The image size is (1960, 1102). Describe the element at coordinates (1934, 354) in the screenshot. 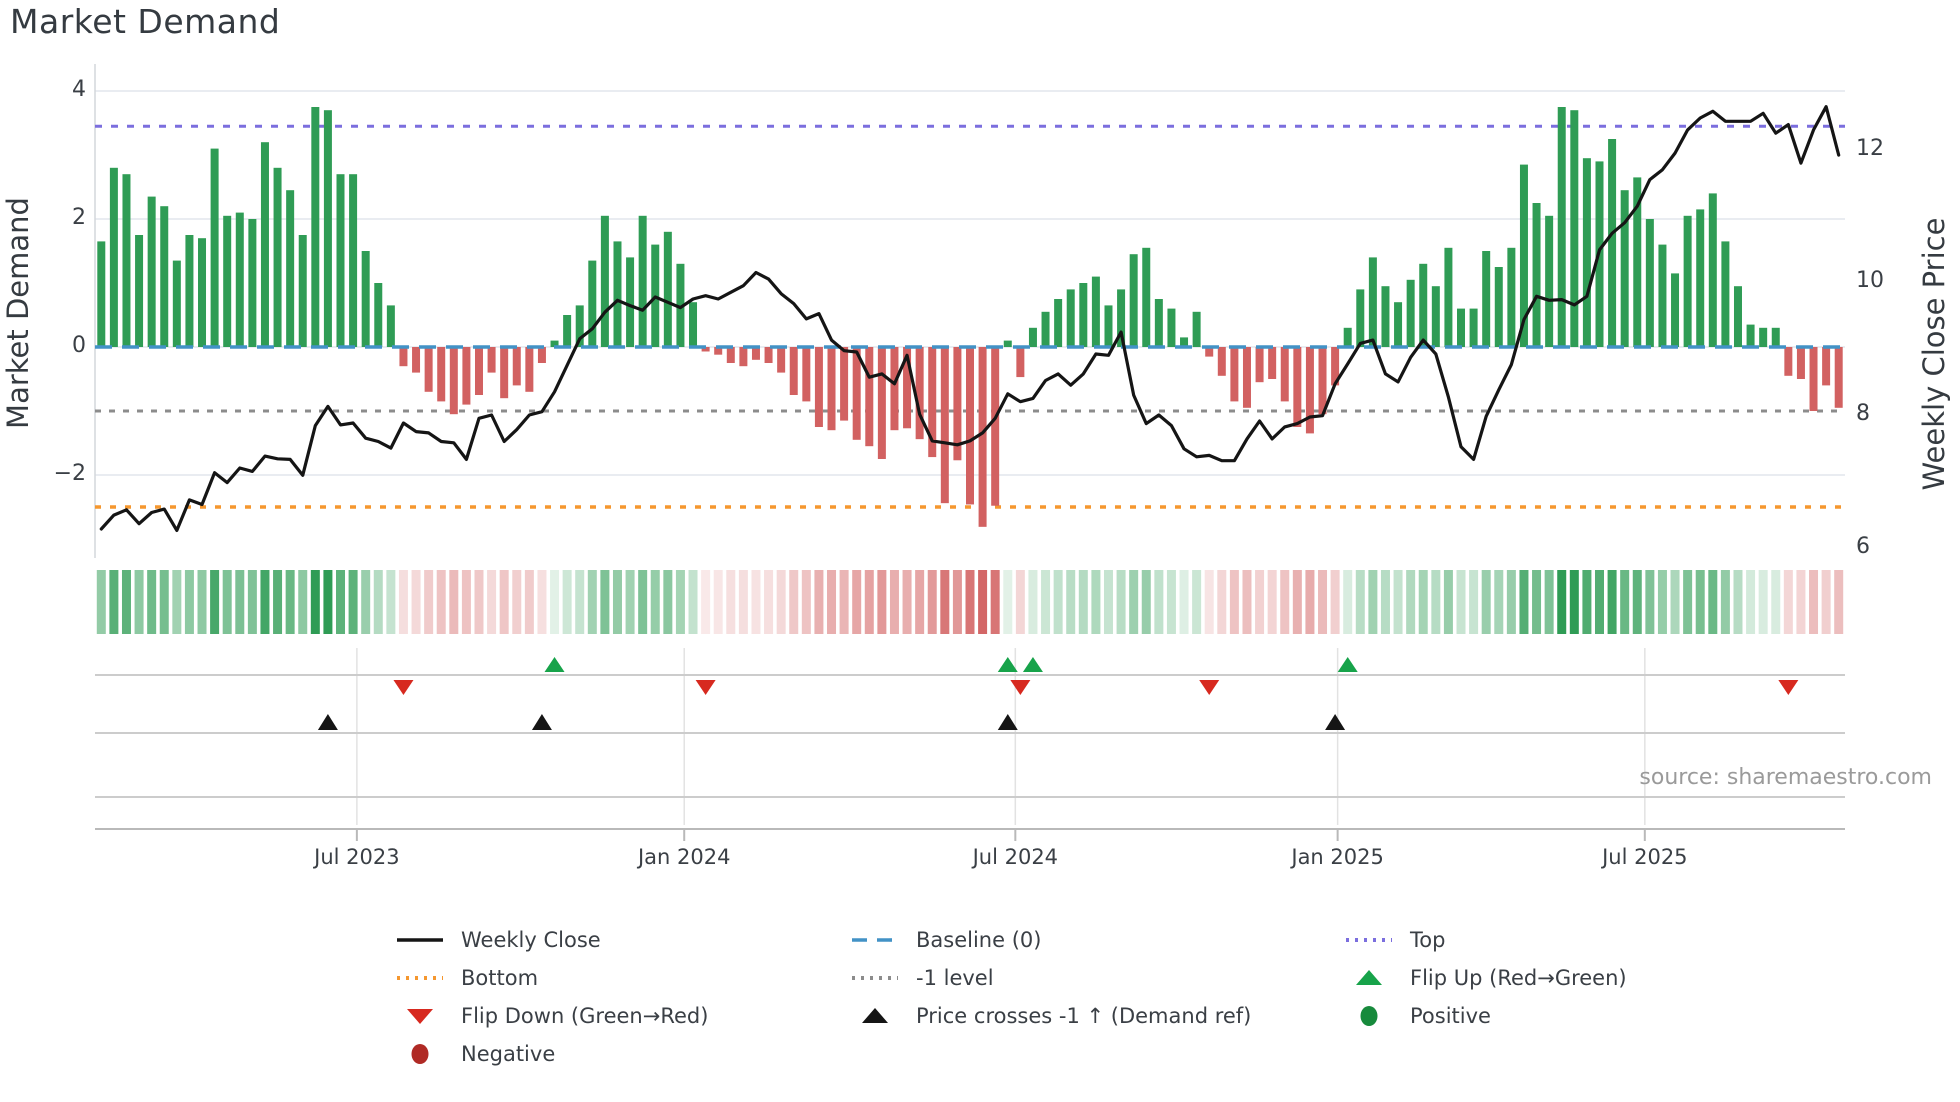

I see `right-axis-title: Weekly Close Price` at that location.